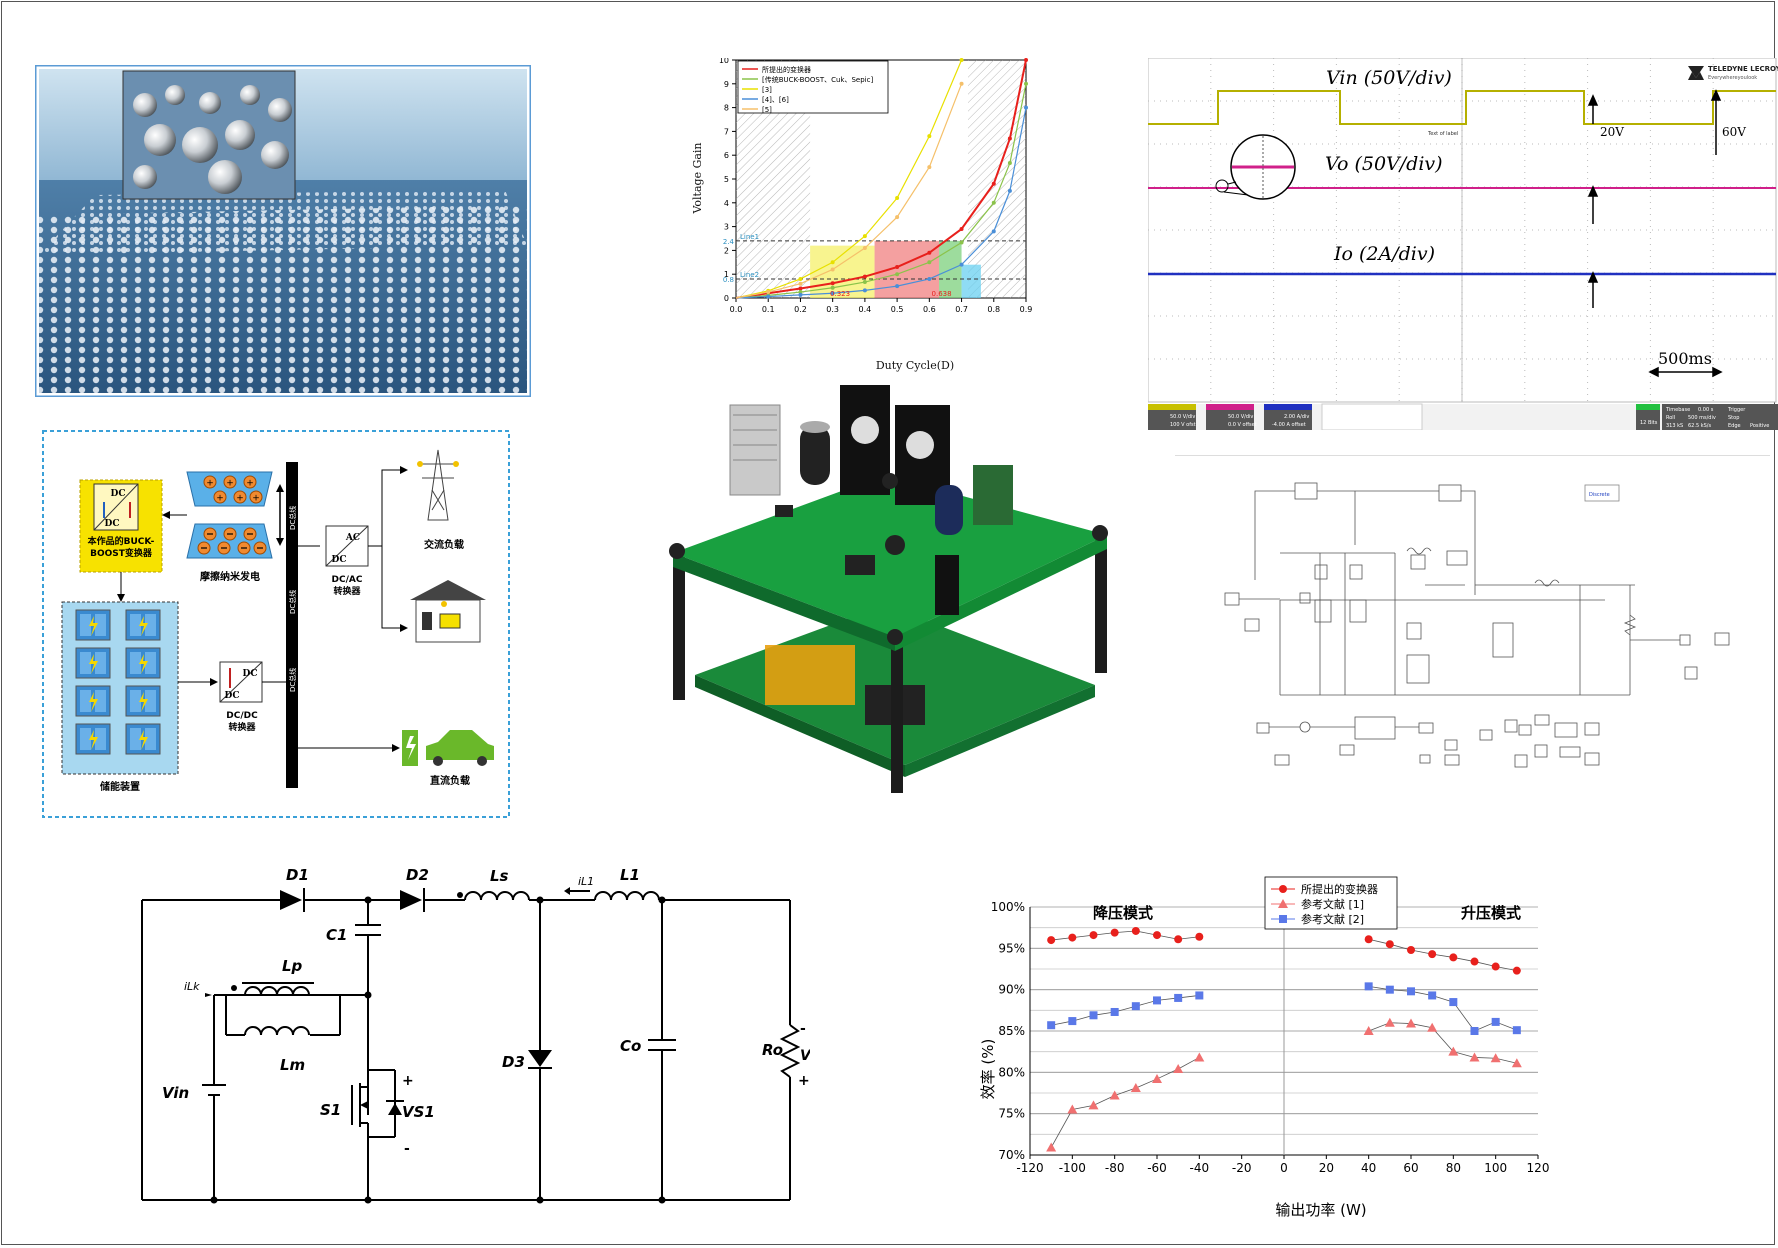  What do you see at coordinates (749, 275) in the screenshot?
I see `reference-line-label: Line2` at bounding box center [749, 275].